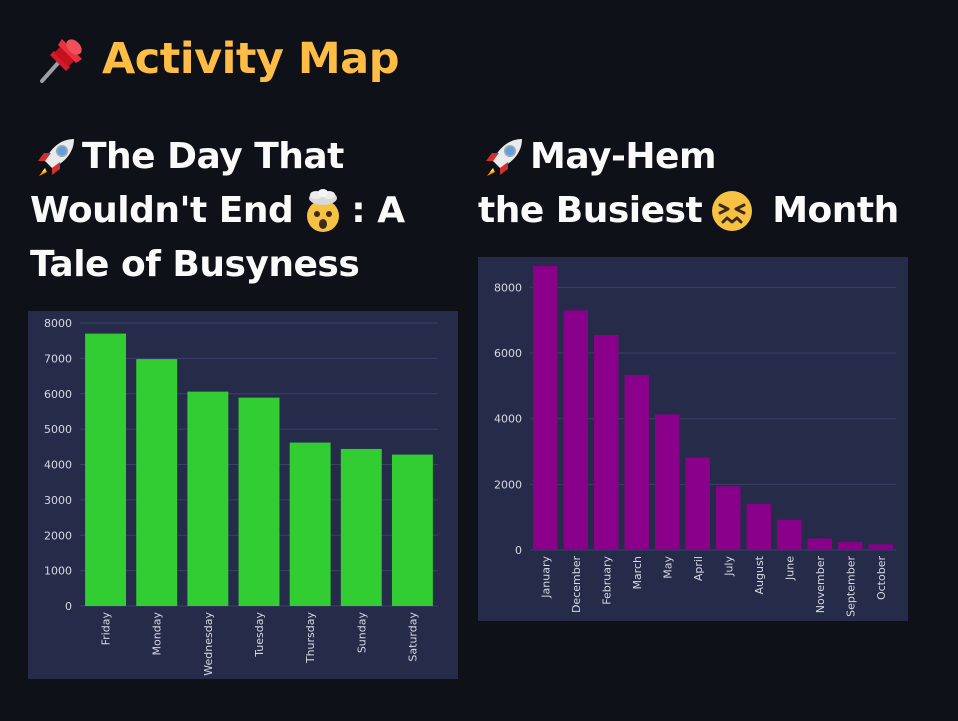 The width and height of the screenshot is (958, 721). What do you see at coordinates (835, 210) in the screenshot?
I see `heading-line-2b: Month` at bounding box center [835, 210].